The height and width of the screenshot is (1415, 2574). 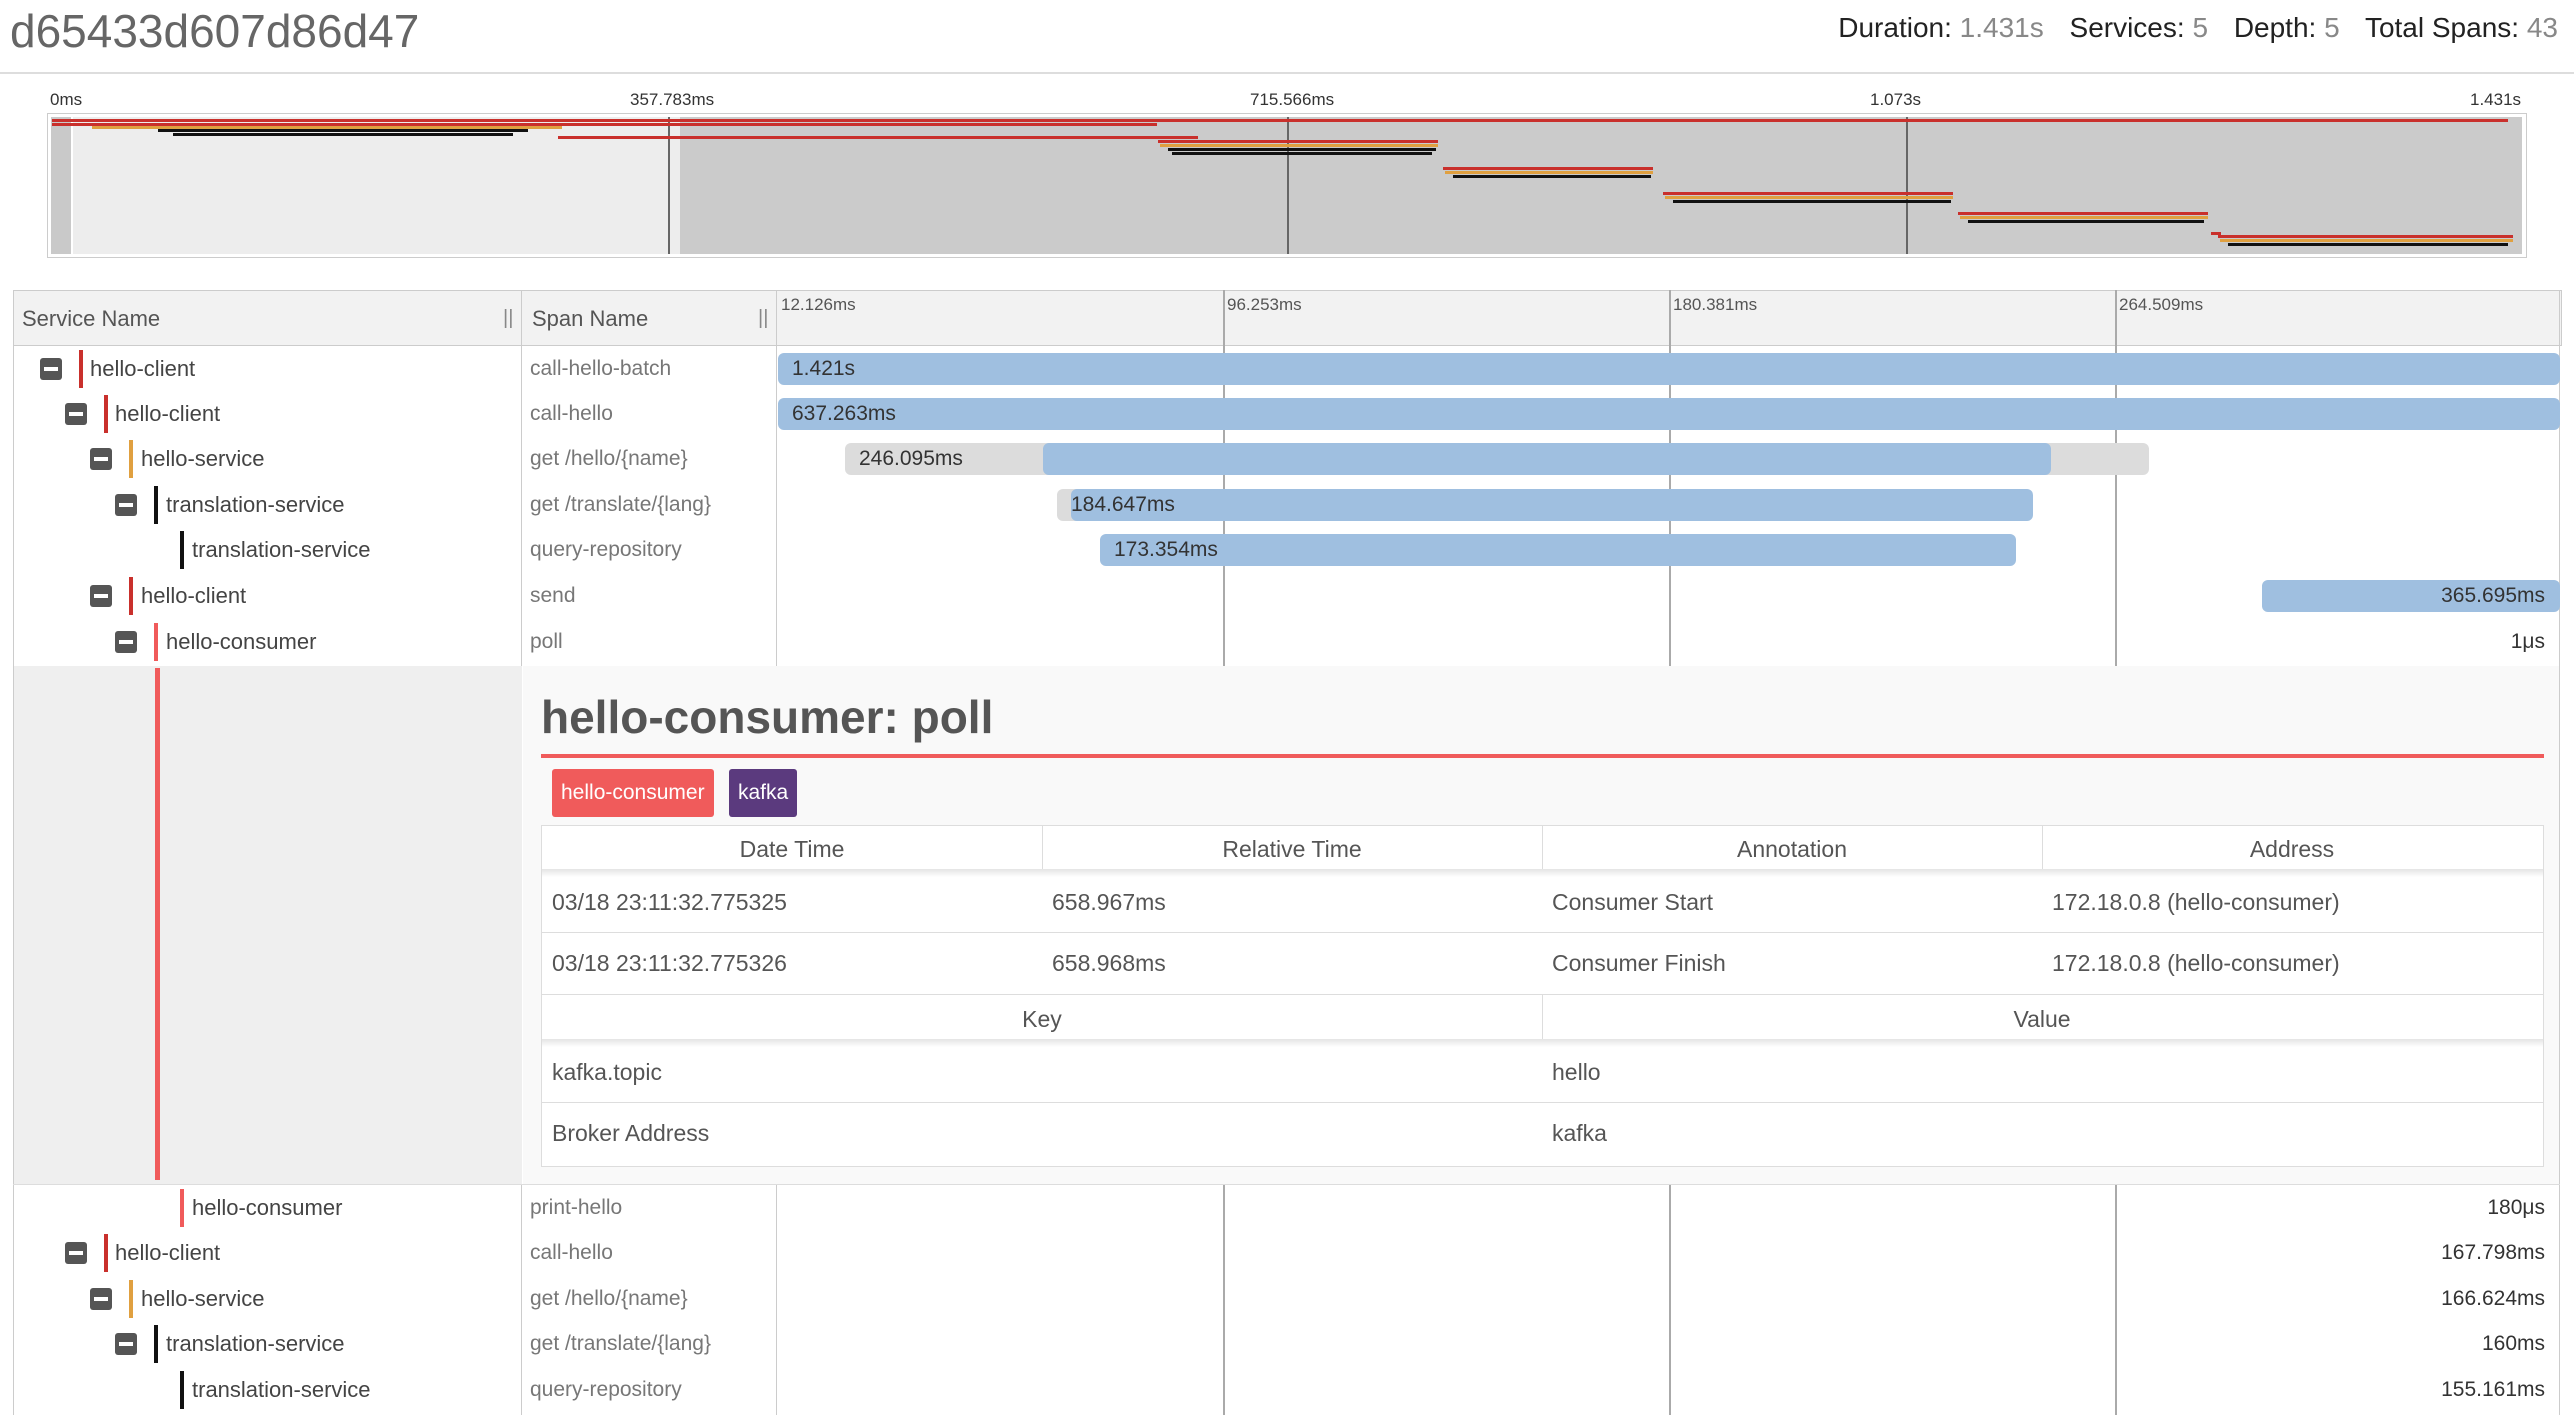 I want to click on tag-value: kafka, so click(x=1579, y=1133).